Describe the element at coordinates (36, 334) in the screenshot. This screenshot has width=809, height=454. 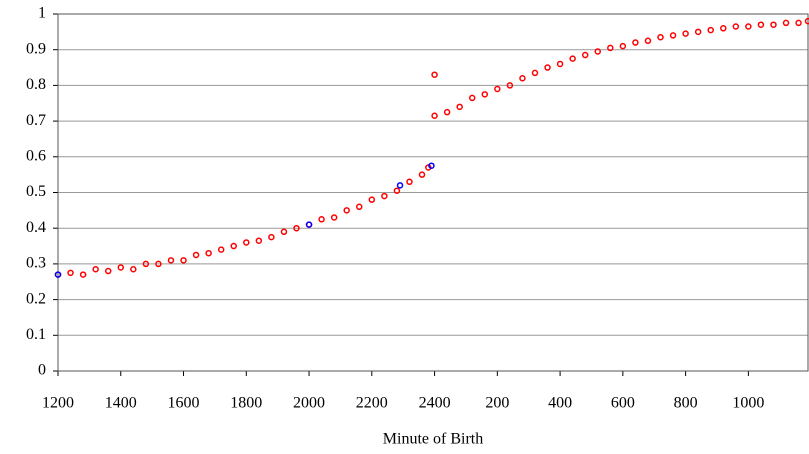
I see `y-tick-label: 0.1` at that location.